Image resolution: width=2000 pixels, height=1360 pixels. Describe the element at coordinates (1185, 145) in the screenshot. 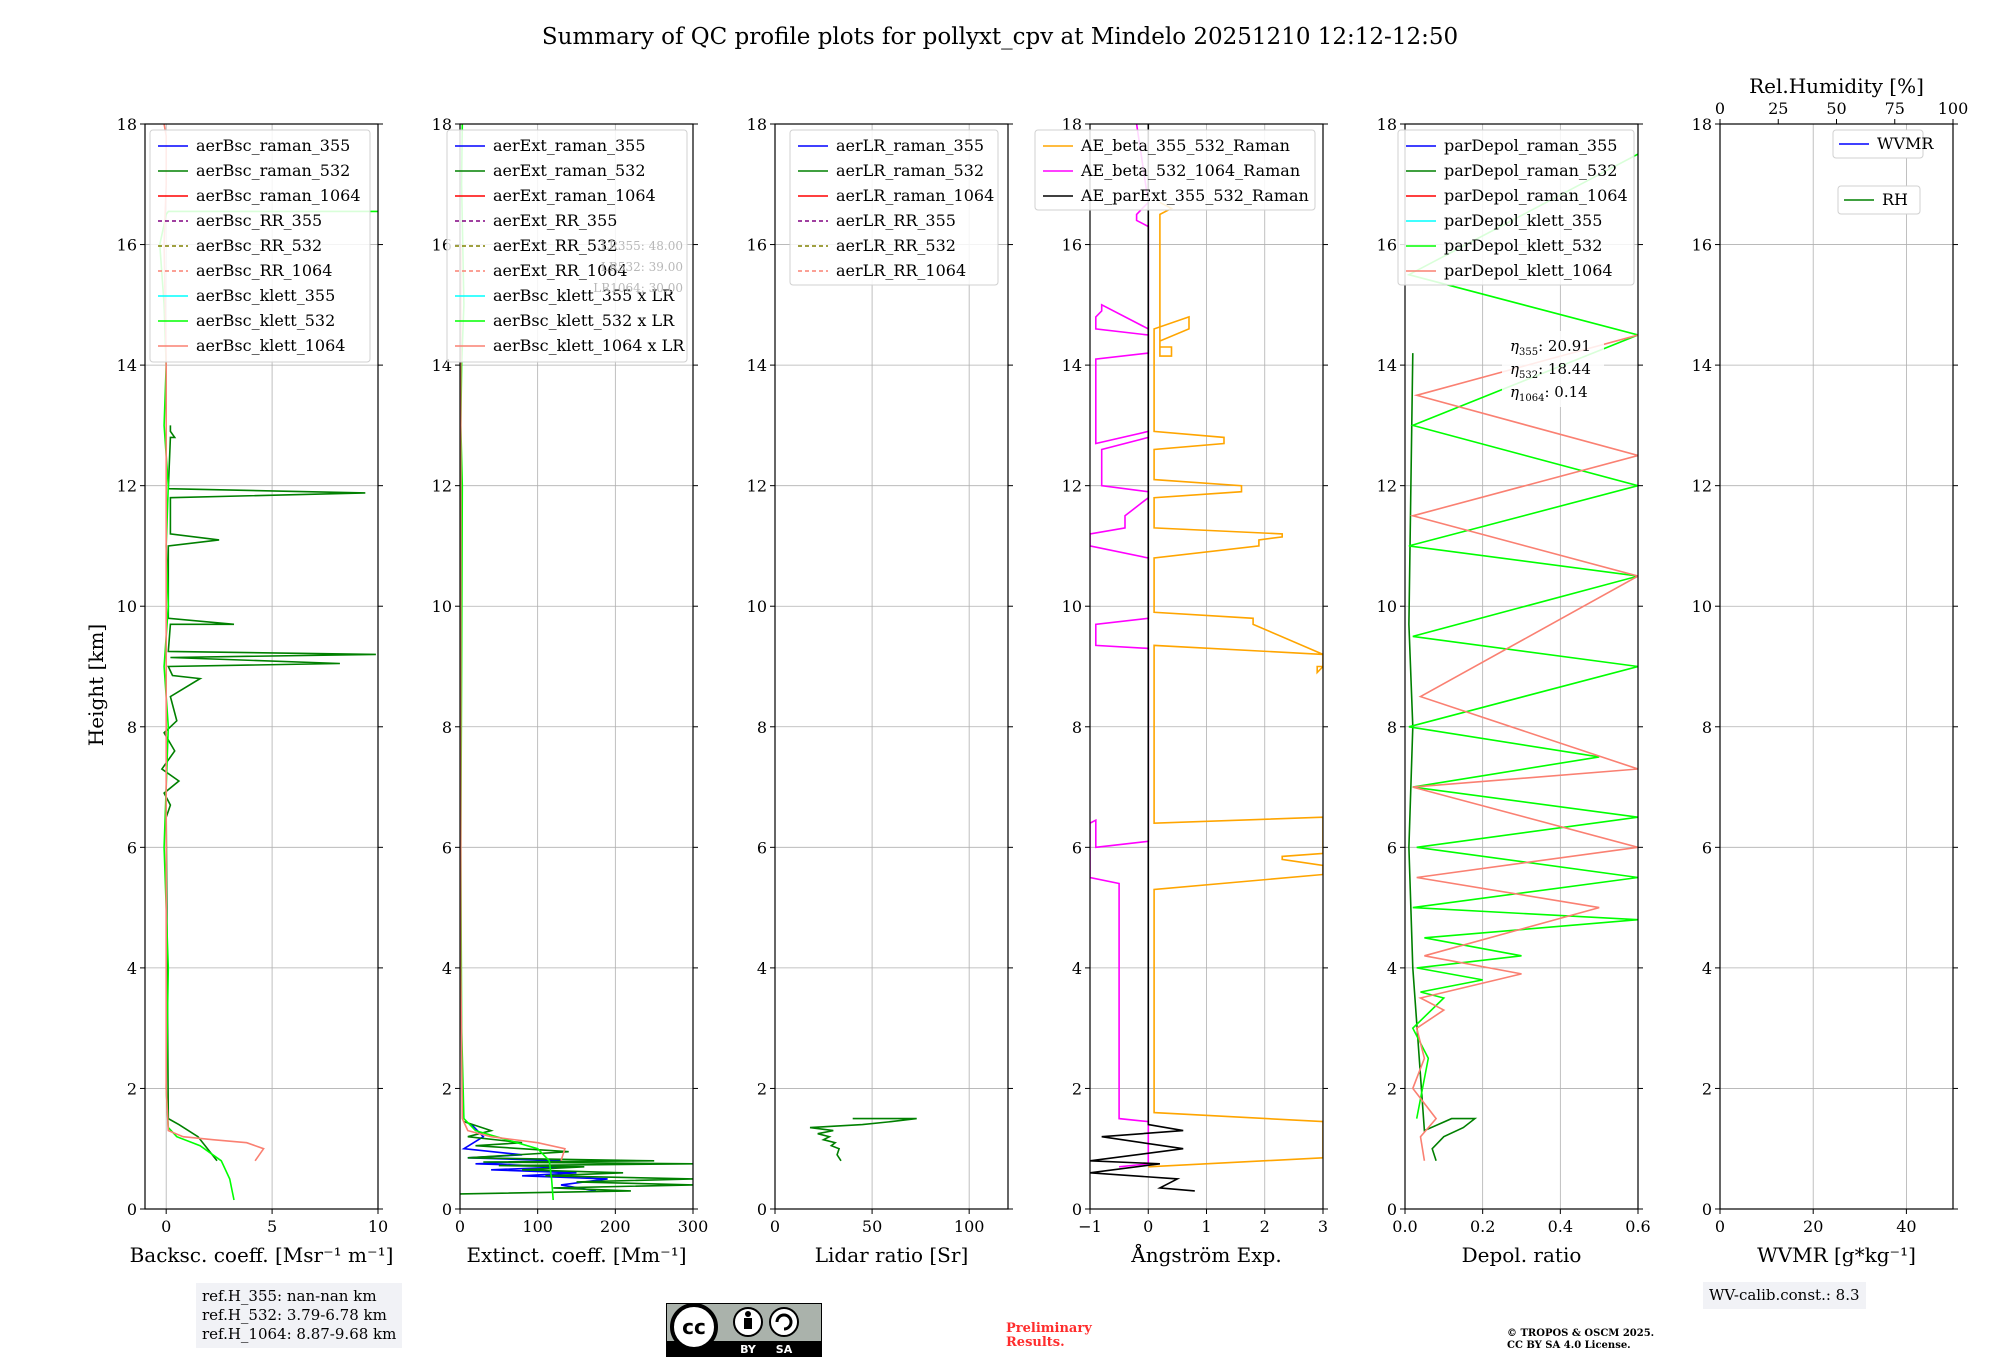

I see `legend-label: AE_beta_355_532_Raman` at that location.